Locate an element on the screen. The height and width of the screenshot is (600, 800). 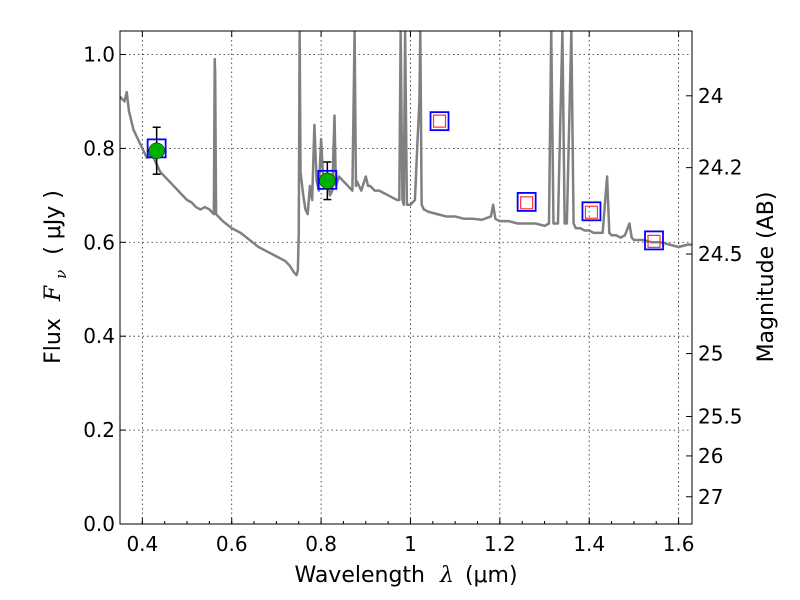
x-axis-label-unit: (μm) is located at coordinates (491, 575).